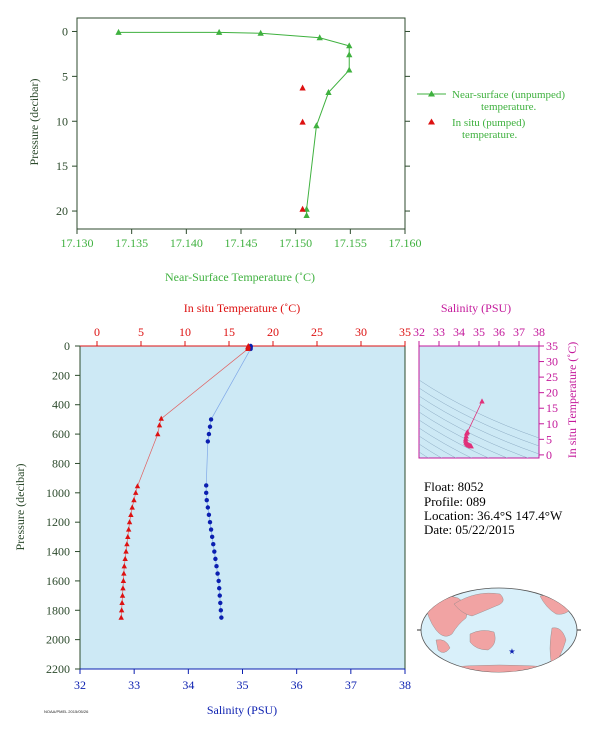 The width and height of the screenshot is (601, 732). I want to click on ts-density-contours, so click(479, 484).